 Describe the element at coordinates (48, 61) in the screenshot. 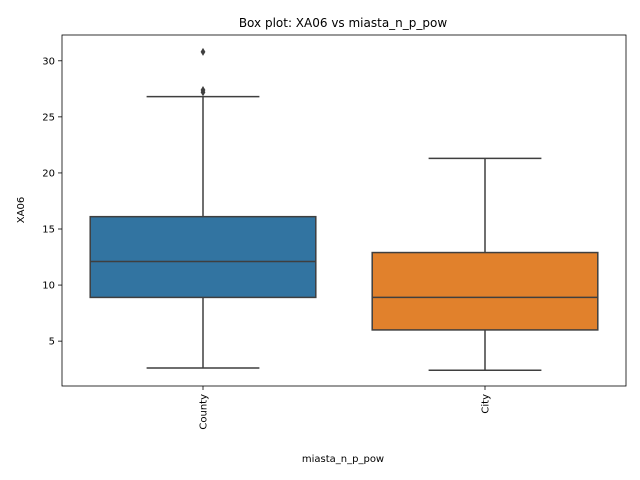

I see `y-tick-label: 30` at that location.